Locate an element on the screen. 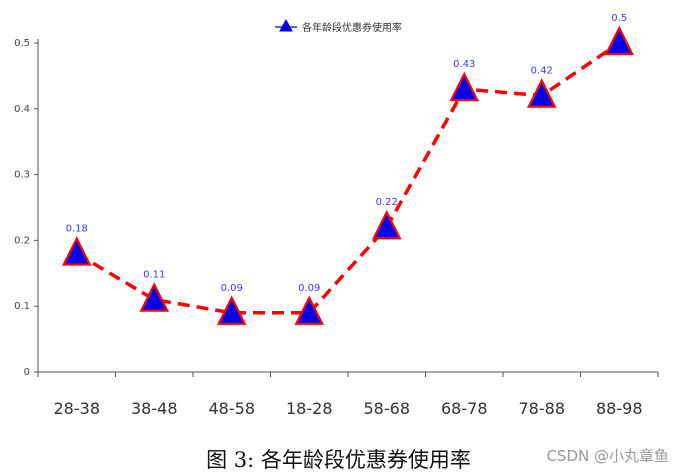 The height and width of the screenshot is (474, 677). x-tick-label: 48-58 is located at coordinates (232, 408).